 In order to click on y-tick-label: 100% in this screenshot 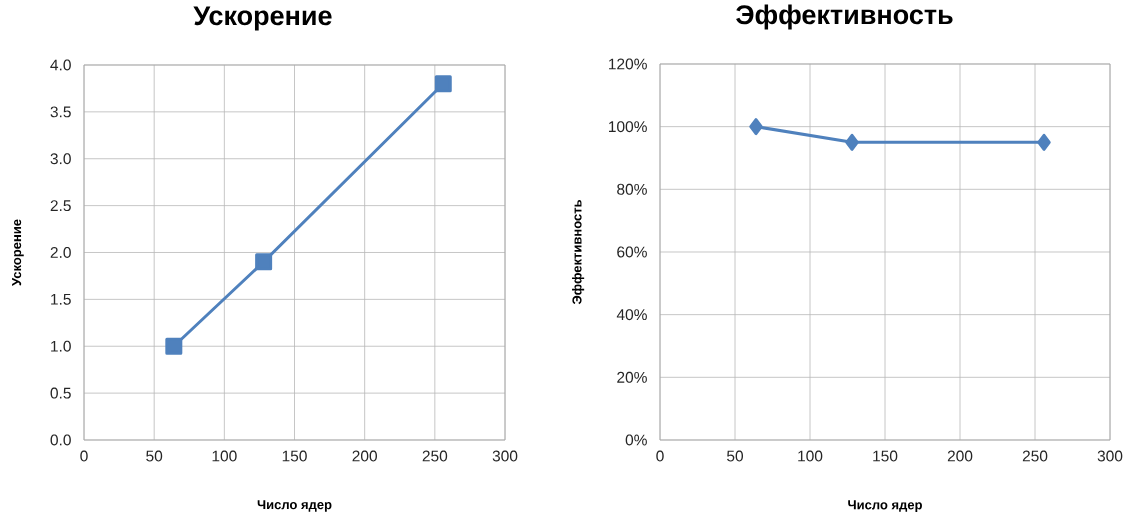, I will do `click(628, 127)`.